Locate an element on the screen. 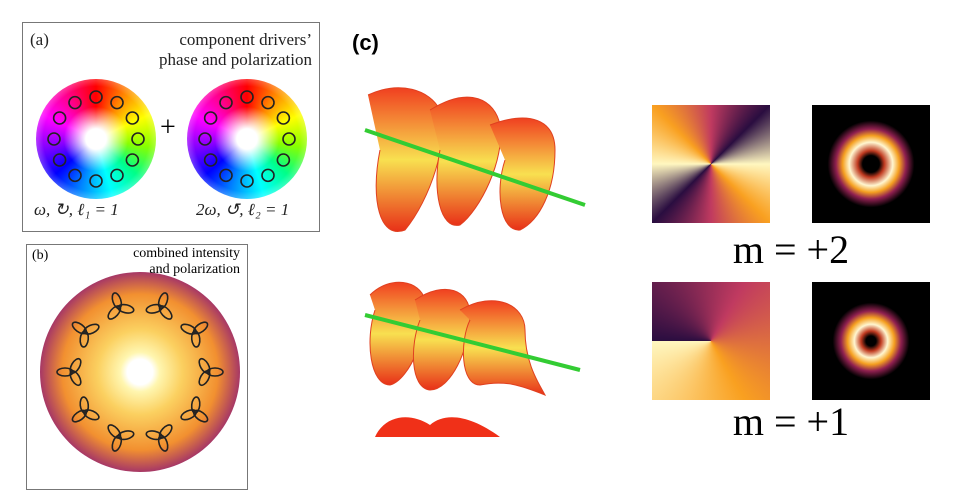  panel-label: (a) is located at coordinates (39, 39).